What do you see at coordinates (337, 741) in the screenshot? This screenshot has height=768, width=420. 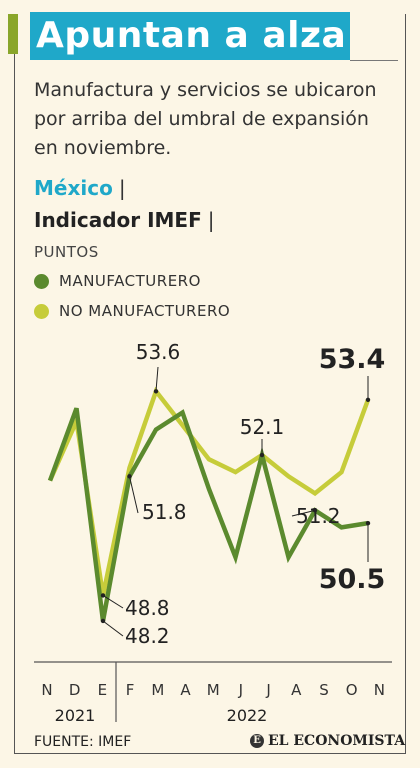 I see `brand-name: EL ECONOMISTA` at bounding box center [337, 741].